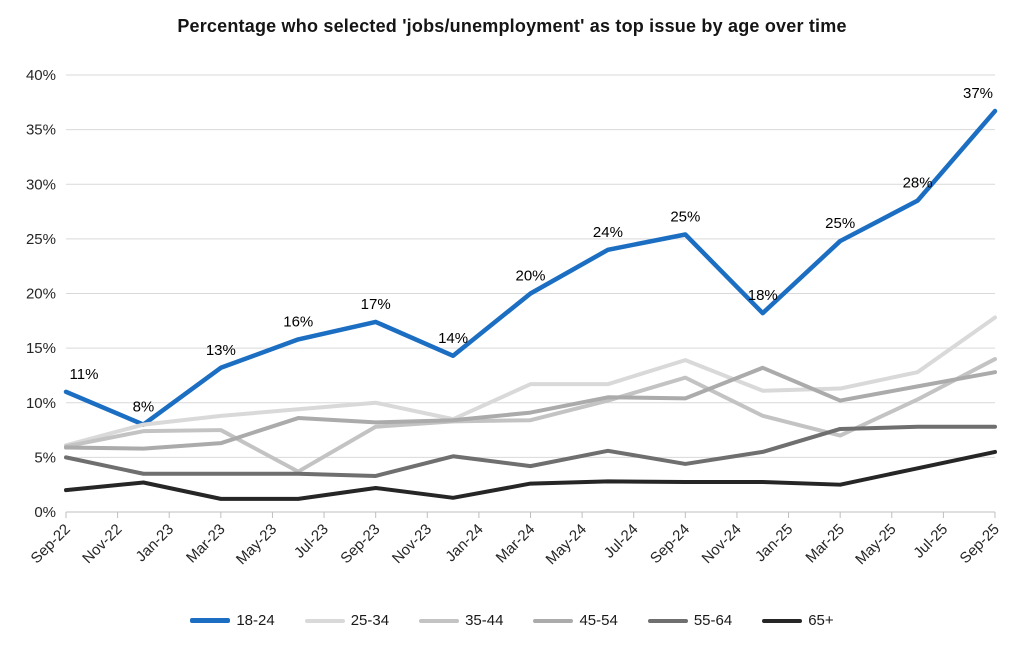 This screenshot has height=655, width=1024. Describe the element at coordinates (670, 544) in the screenshot. I see `x-tick-label: Sep-24` at that location.